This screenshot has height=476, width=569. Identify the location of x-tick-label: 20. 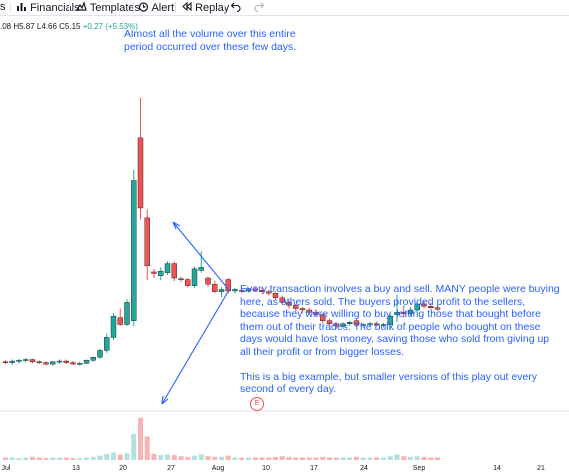
(123, 468).